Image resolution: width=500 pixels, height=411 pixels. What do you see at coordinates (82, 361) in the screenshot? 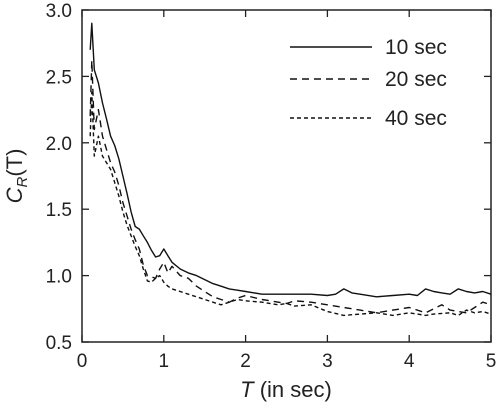
I see `x-tick-label: 0` at bounding box center [82, 361].